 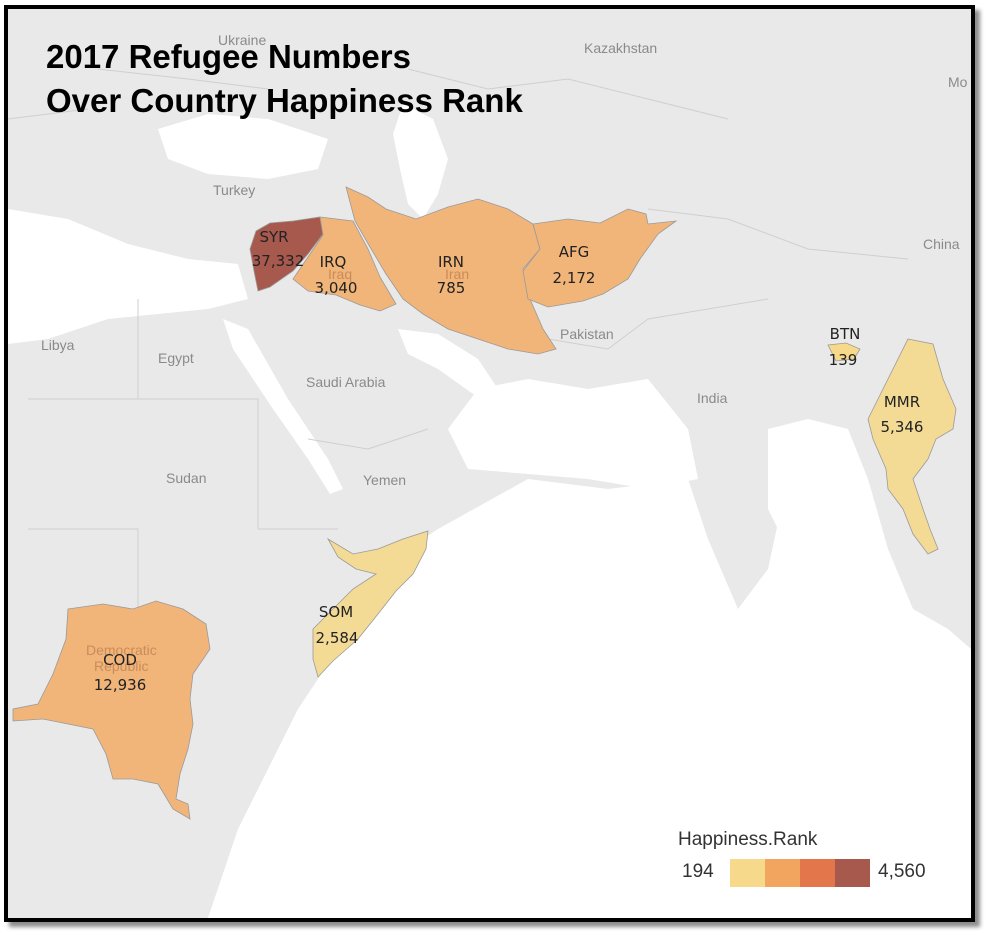 What do you see at coordinates (620, 48) in the screenshot?
I see `label-kazakhstan: Kazakhstan` at bounding box center [620, 48].